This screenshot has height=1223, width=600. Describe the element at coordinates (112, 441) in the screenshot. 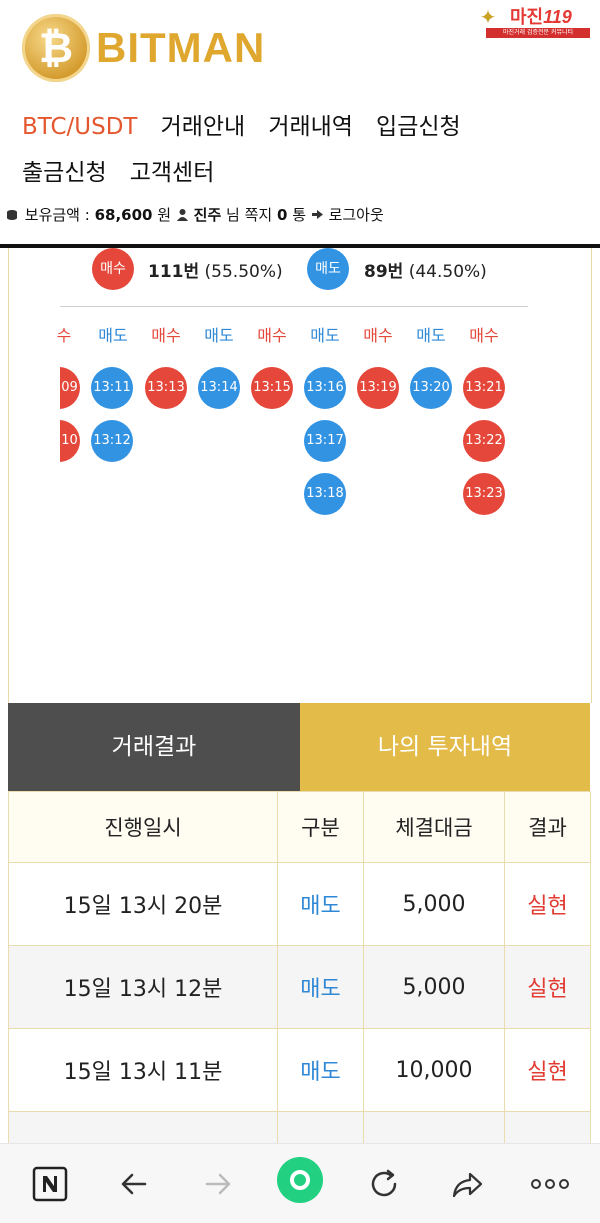

I see `time-cell: 13:12` at that location.